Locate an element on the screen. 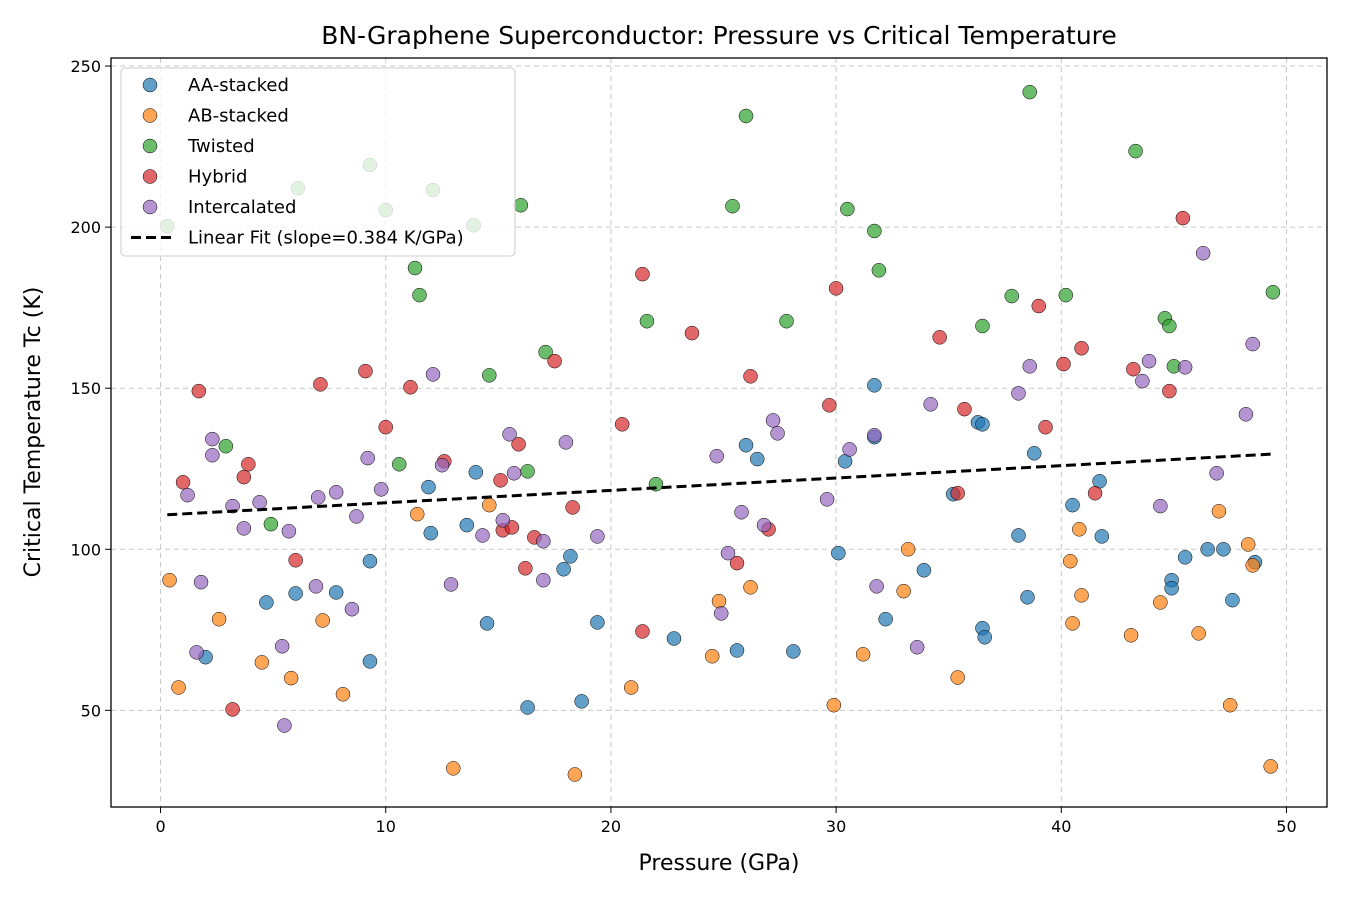 The width and height of the screenshot is (1350, 900). x-tick-label: 20 is located at coordinates (611, 826).